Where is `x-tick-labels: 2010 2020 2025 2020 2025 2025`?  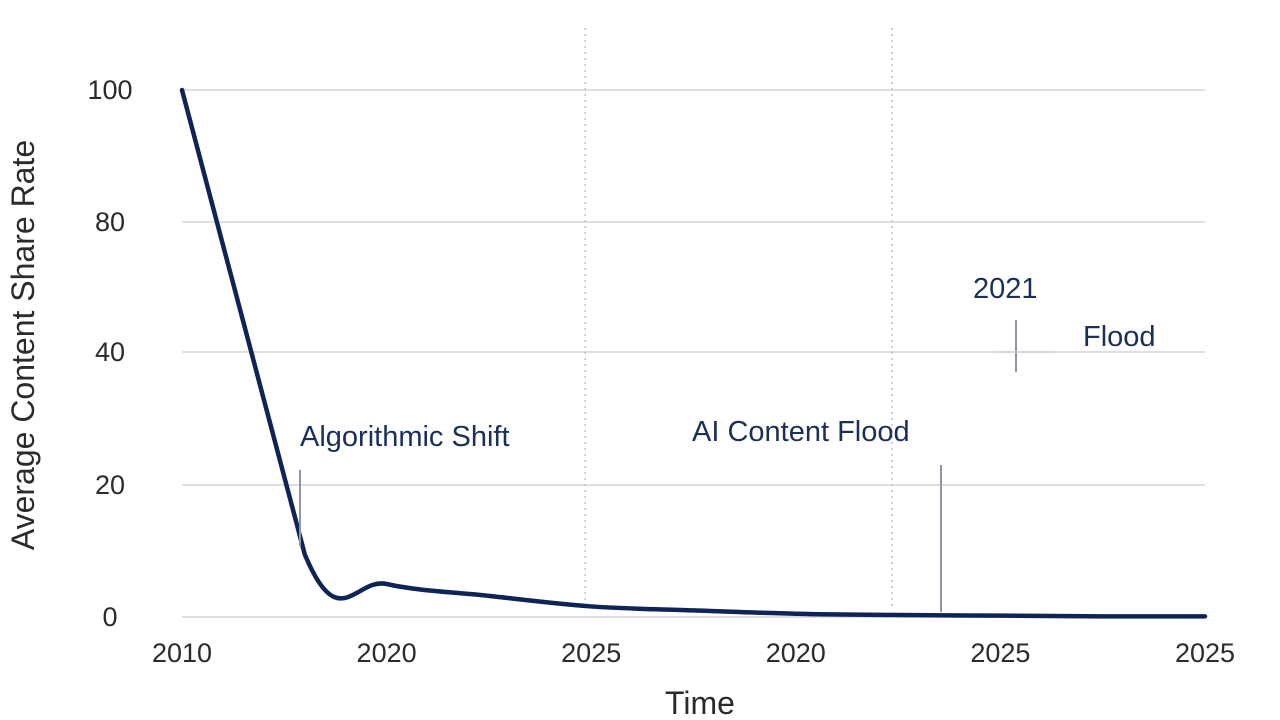
x-tick-labels: 2010 2020 2025 2020 2025 2025 is located at coordinates (693, 653).